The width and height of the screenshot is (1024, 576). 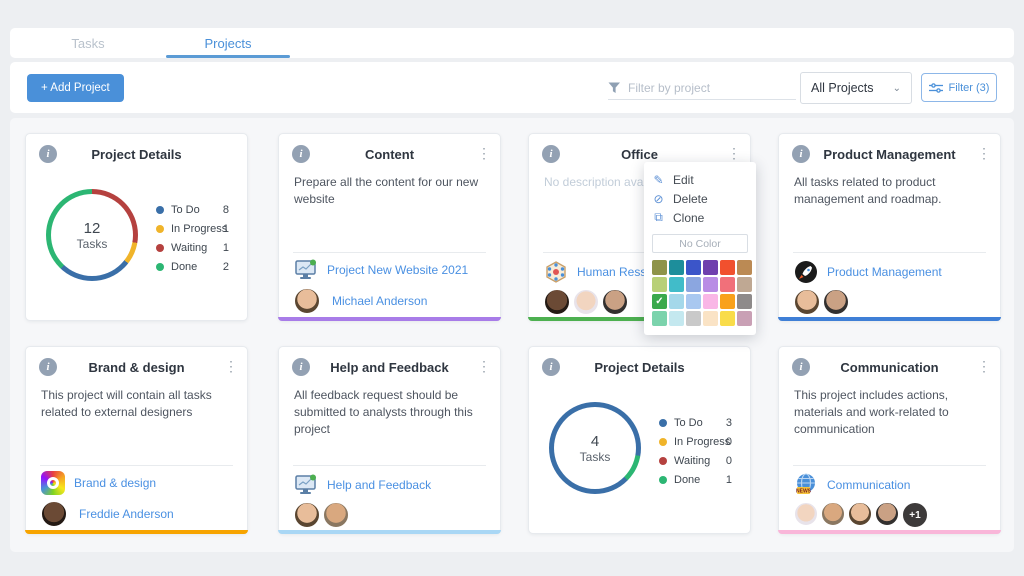 What do you see at coordinates (884, 272) in the screenshot?
I see `project-link: Product Management` at bounding box center [884, 272].